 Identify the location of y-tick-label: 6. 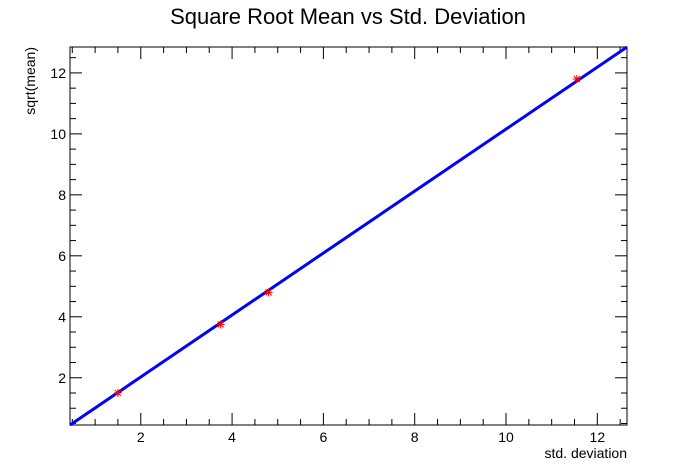
(62, 256).